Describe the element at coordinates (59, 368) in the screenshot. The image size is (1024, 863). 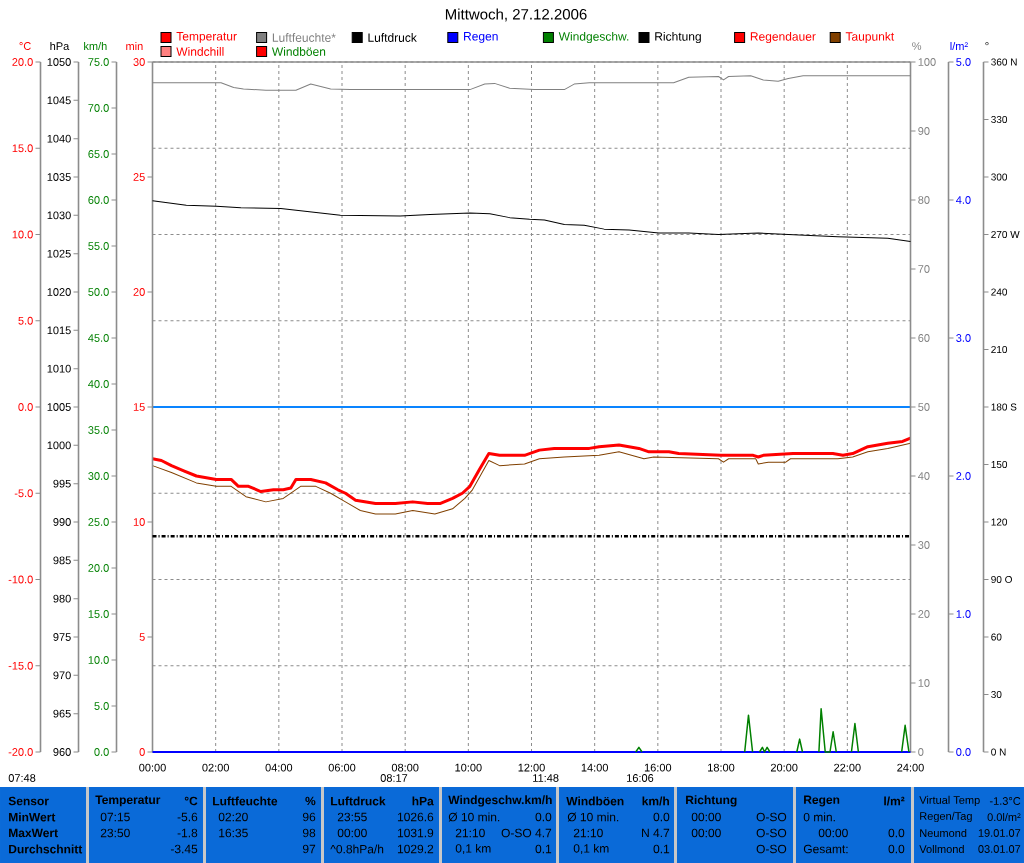
I see `y2-tick-label: 1010` at that location.